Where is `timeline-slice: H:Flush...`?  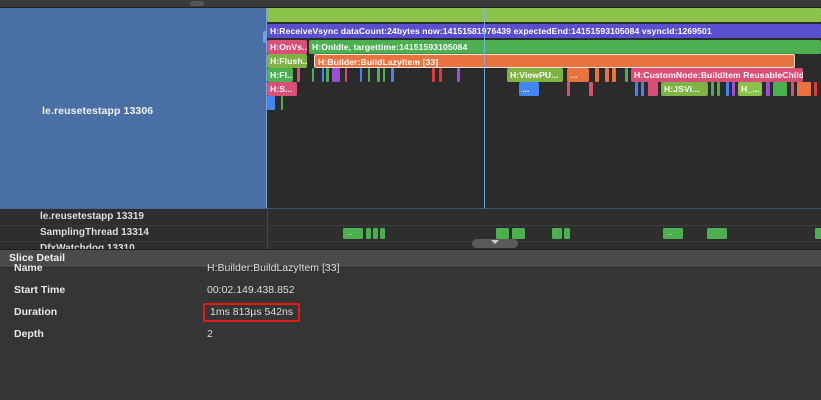 timeline-slice: H:Flush... is located at coordinates (287, 61).